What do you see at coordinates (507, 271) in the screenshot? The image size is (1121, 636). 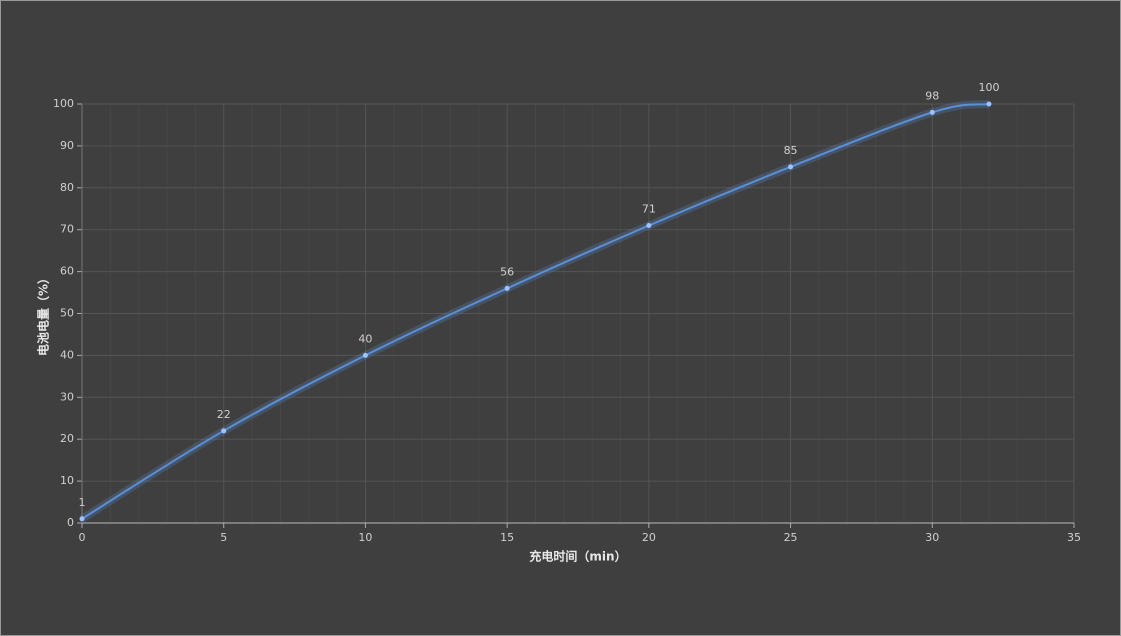 I see `data-label: 56` at bounding box center [507, 271].